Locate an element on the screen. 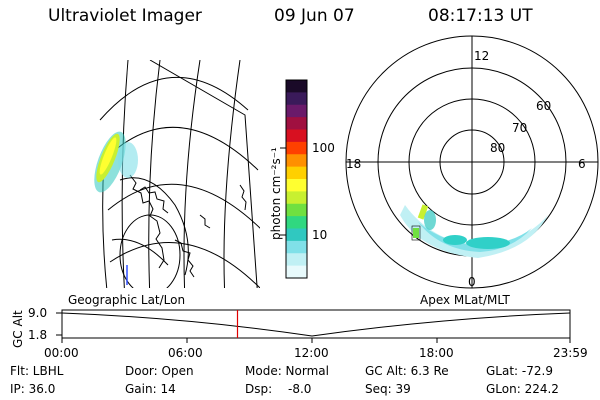 This screenshot has height=400, width=600. polar-lat-80: 80 is located at coordinates (497, 148).